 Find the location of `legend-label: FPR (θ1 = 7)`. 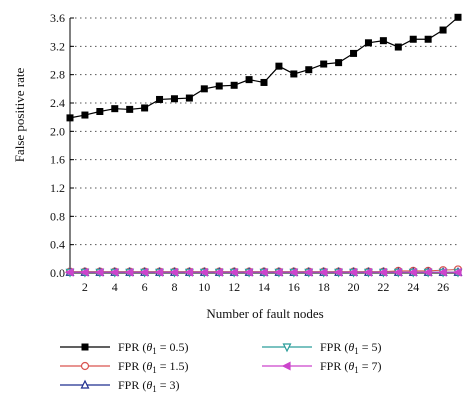

legend-label: FPR (θ1 = 7) is located at coordinates (351, 367).